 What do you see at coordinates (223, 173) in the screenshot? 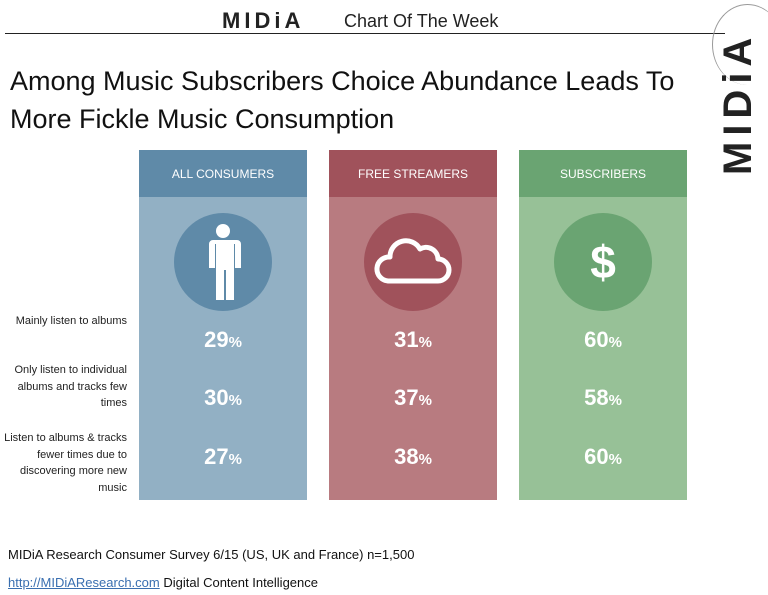
I see `column-header: ALL CONSUMERS` at bounding box center [223, 173].